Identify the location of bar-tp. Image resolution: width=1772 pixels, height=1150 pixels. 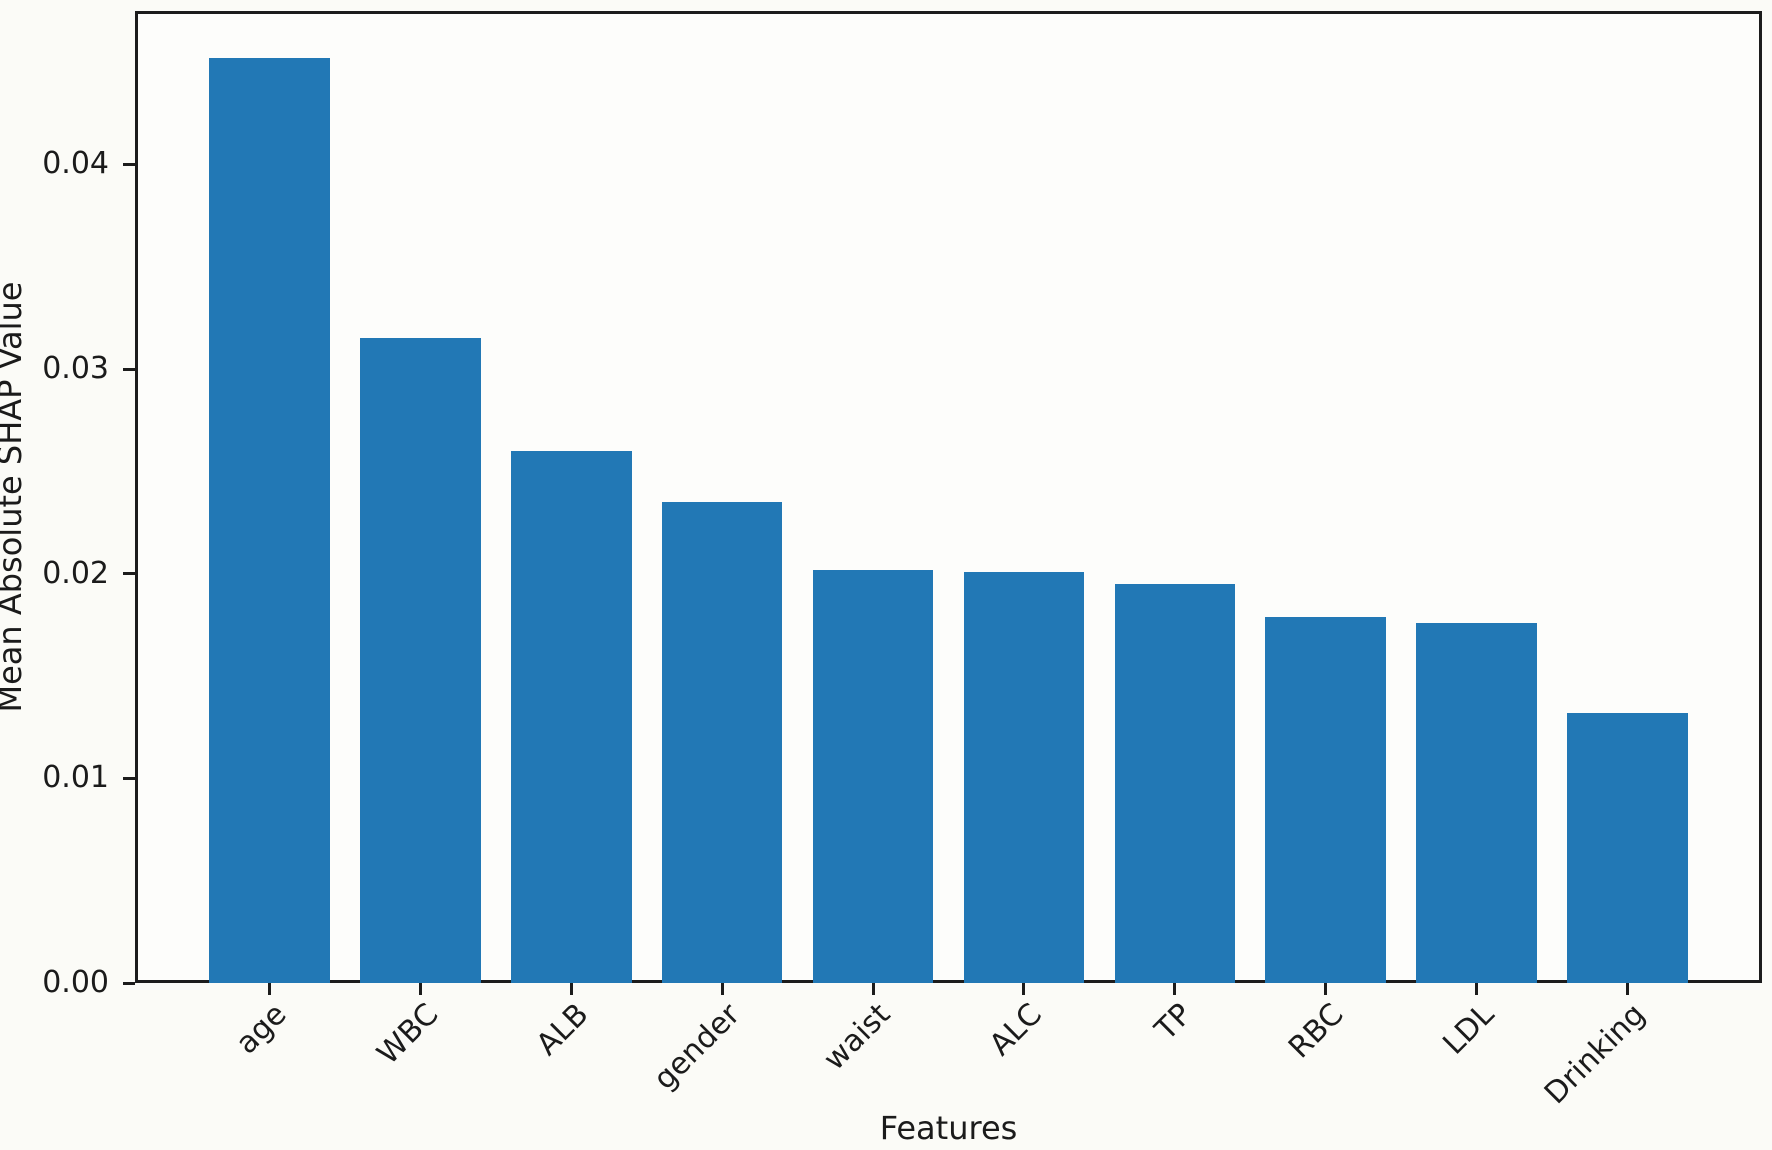
(1175, 783).